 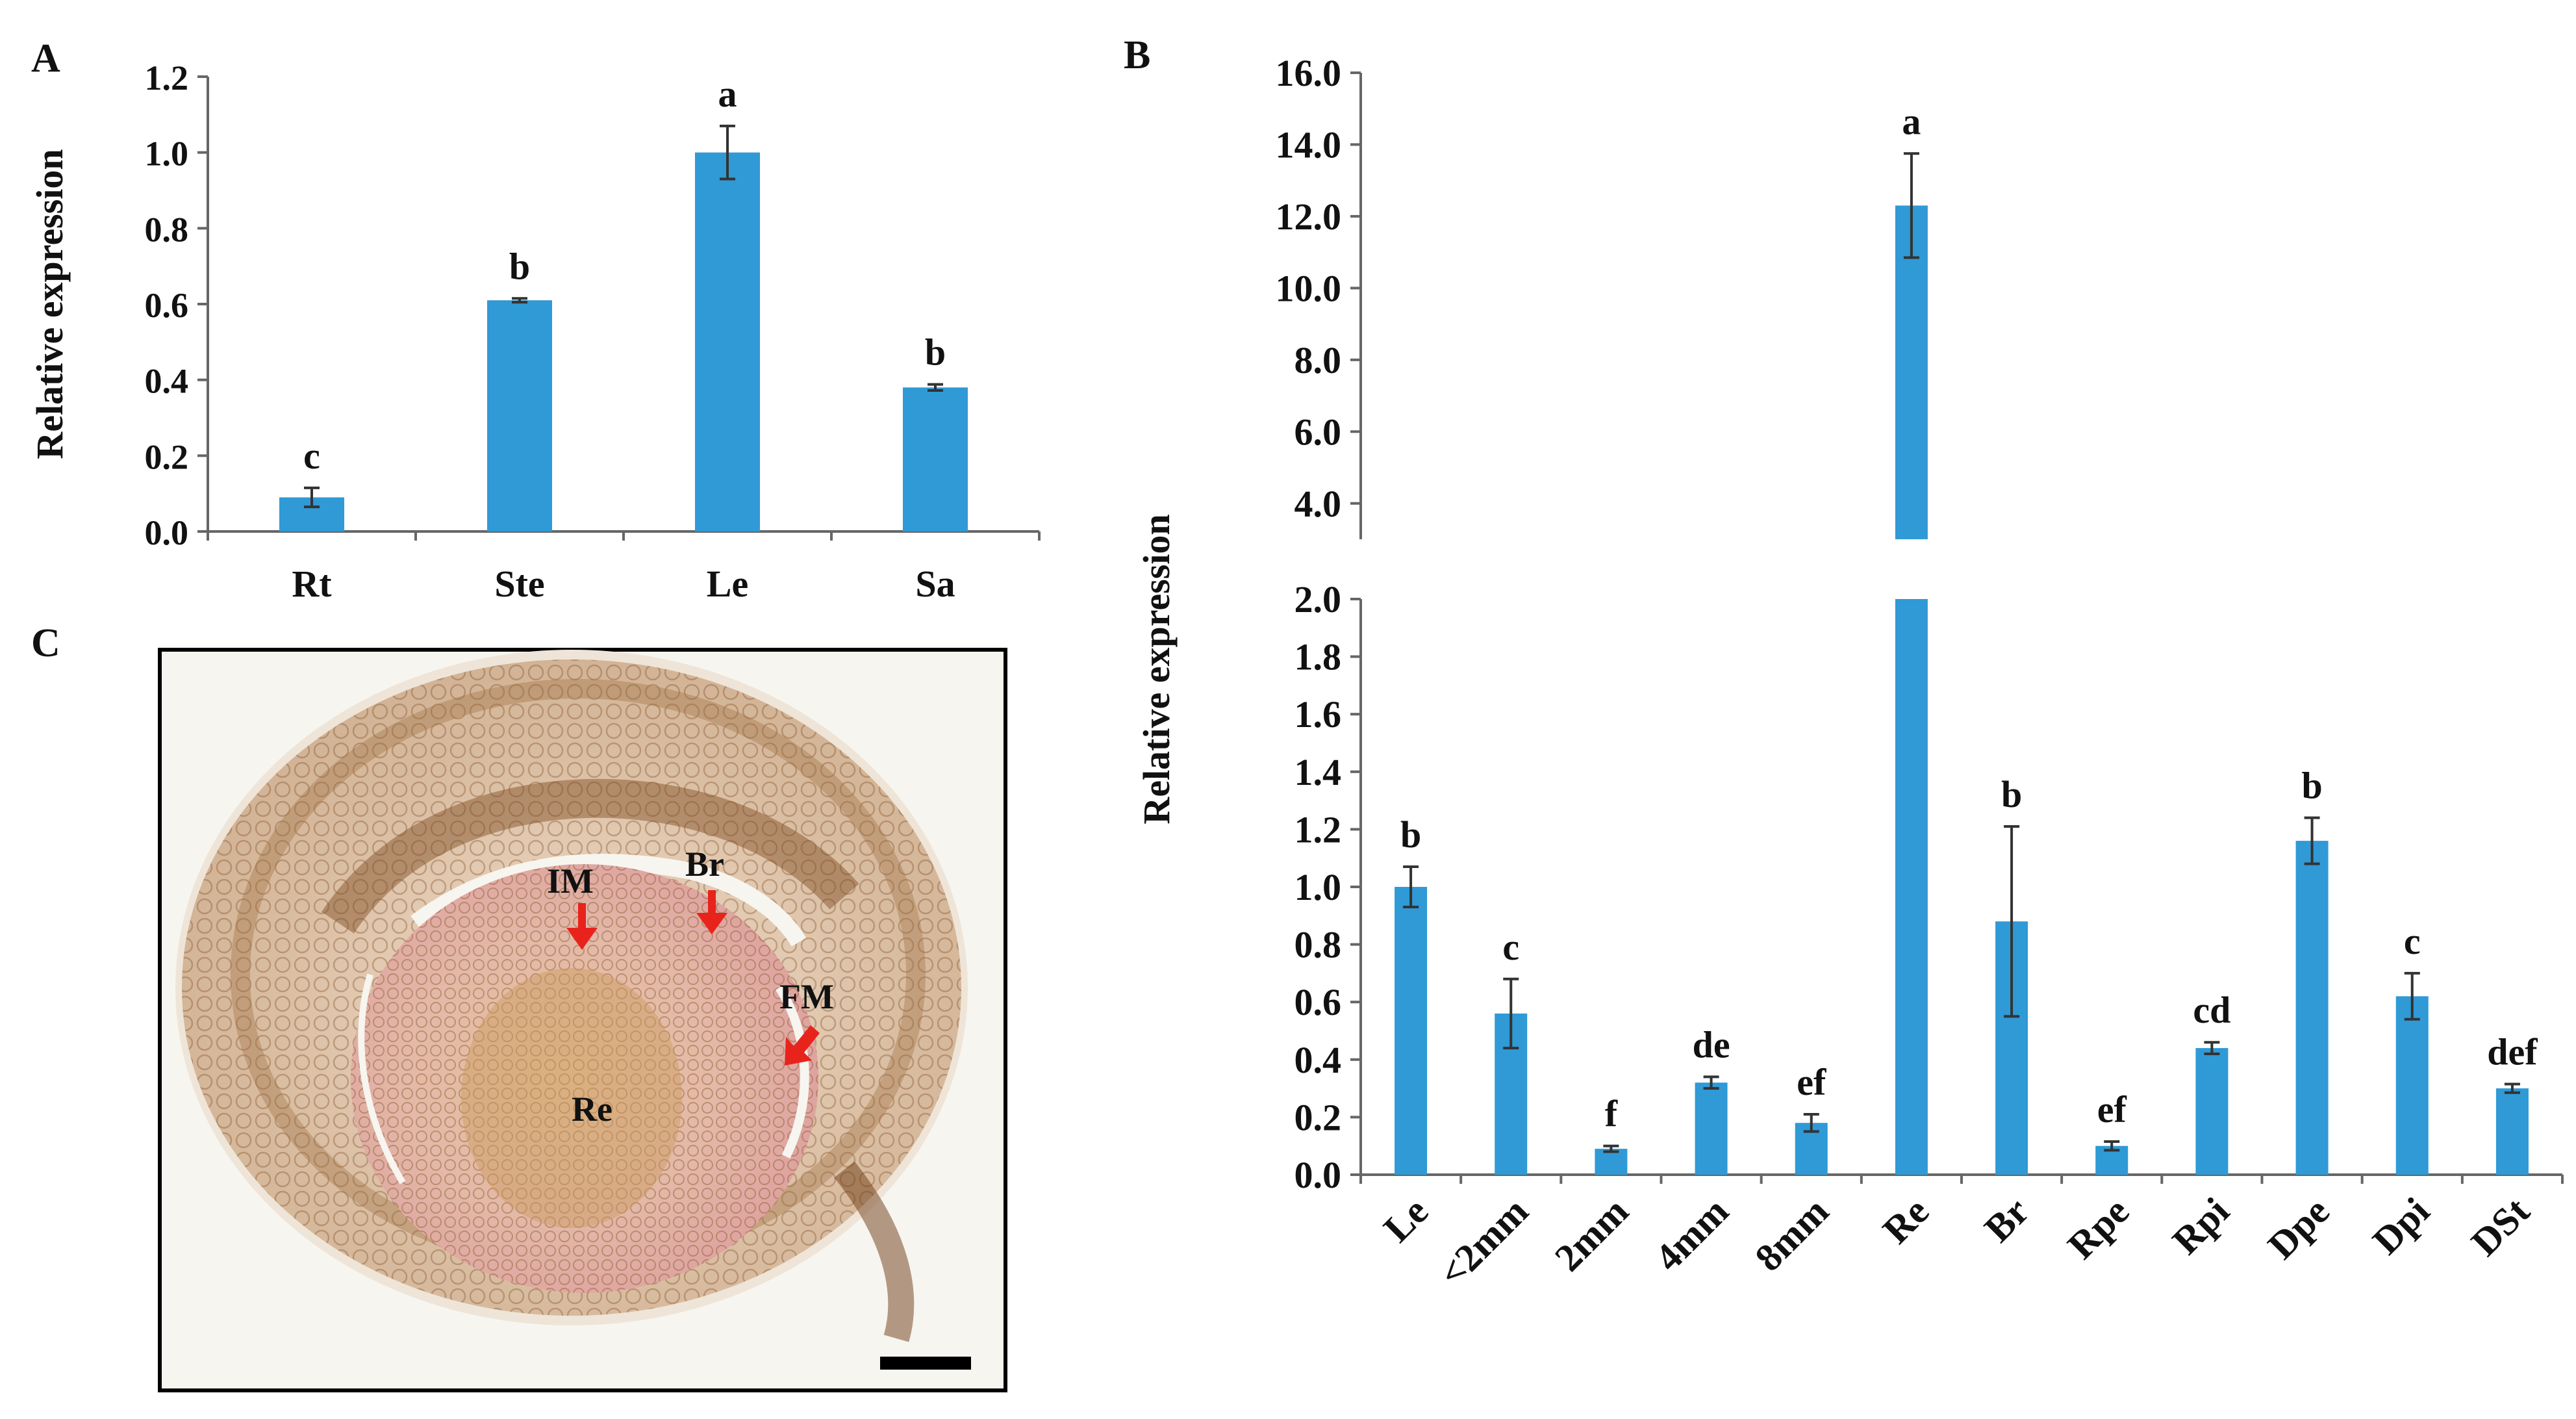 I want to click on x-tick-label-b: Dpe, so click(x=2299, y=1229).